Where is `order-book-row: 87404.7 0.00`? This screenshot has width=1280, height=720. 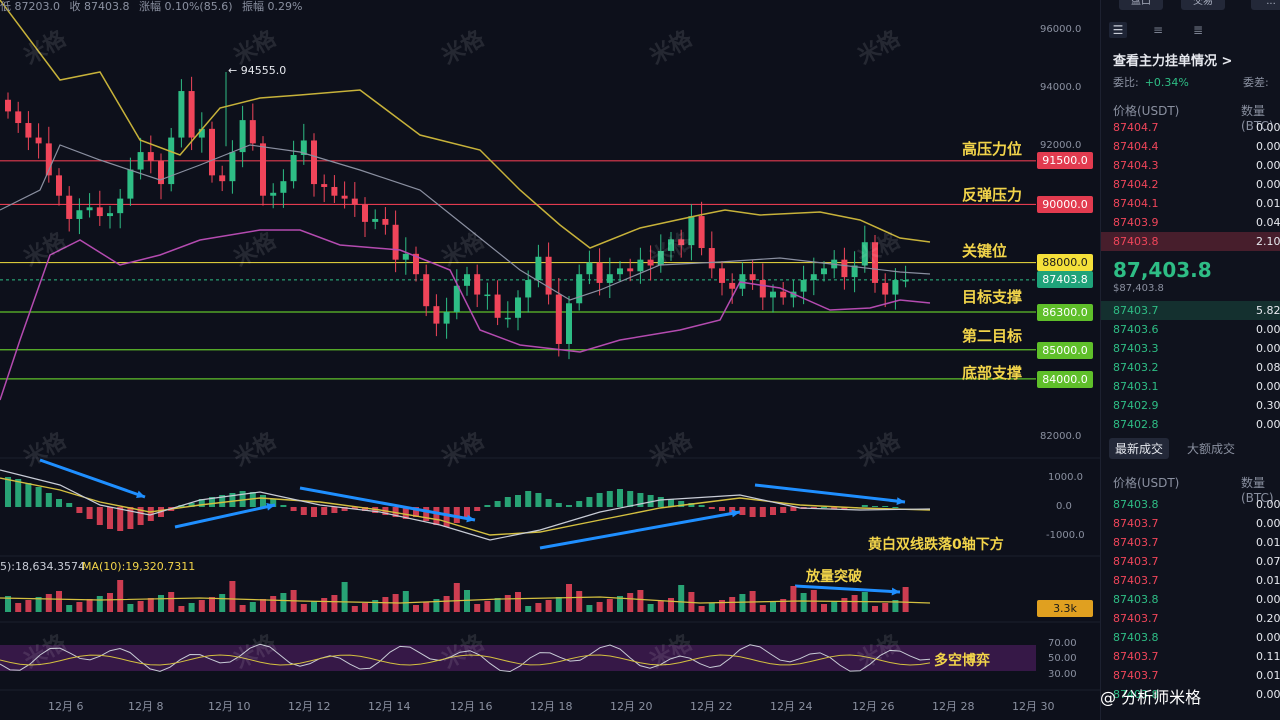 order-book-row: 87404.7 0.00 is located at coordinates (1190, 127).